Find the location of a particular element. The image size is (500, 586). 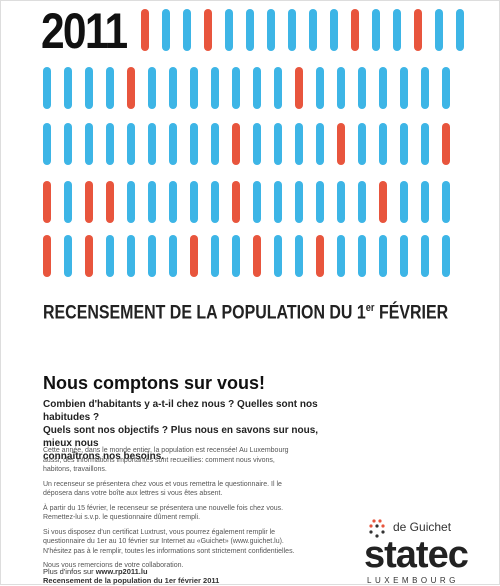

guichet-logo: de Guichet is located at coordinates (422, 527).